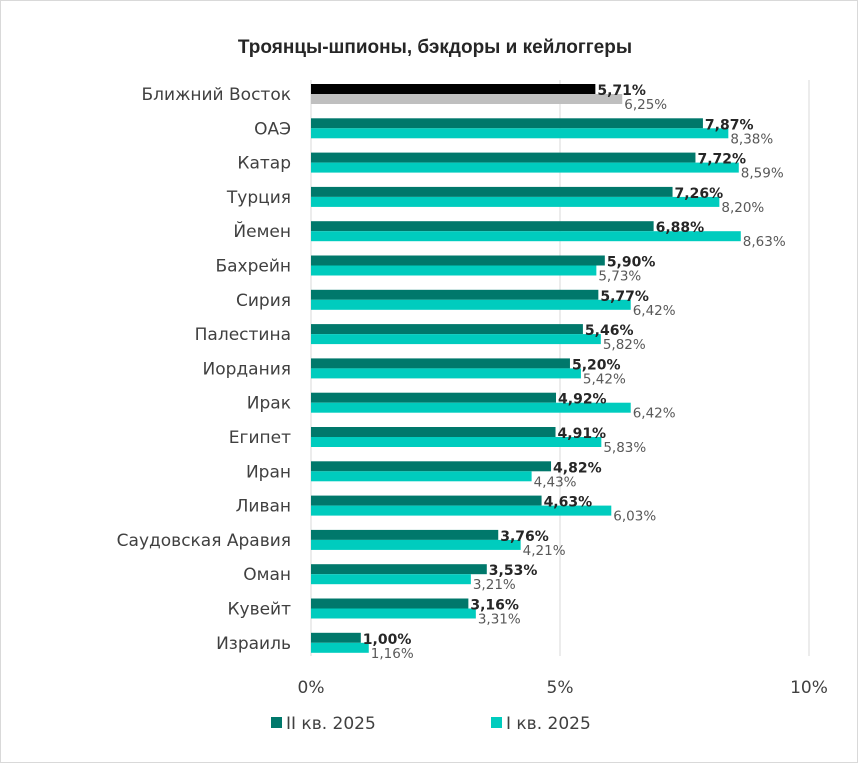 The height and width of the screenshot is (763, 858). I want to click on legend-label: I кв. 2025, so click(548, 724).